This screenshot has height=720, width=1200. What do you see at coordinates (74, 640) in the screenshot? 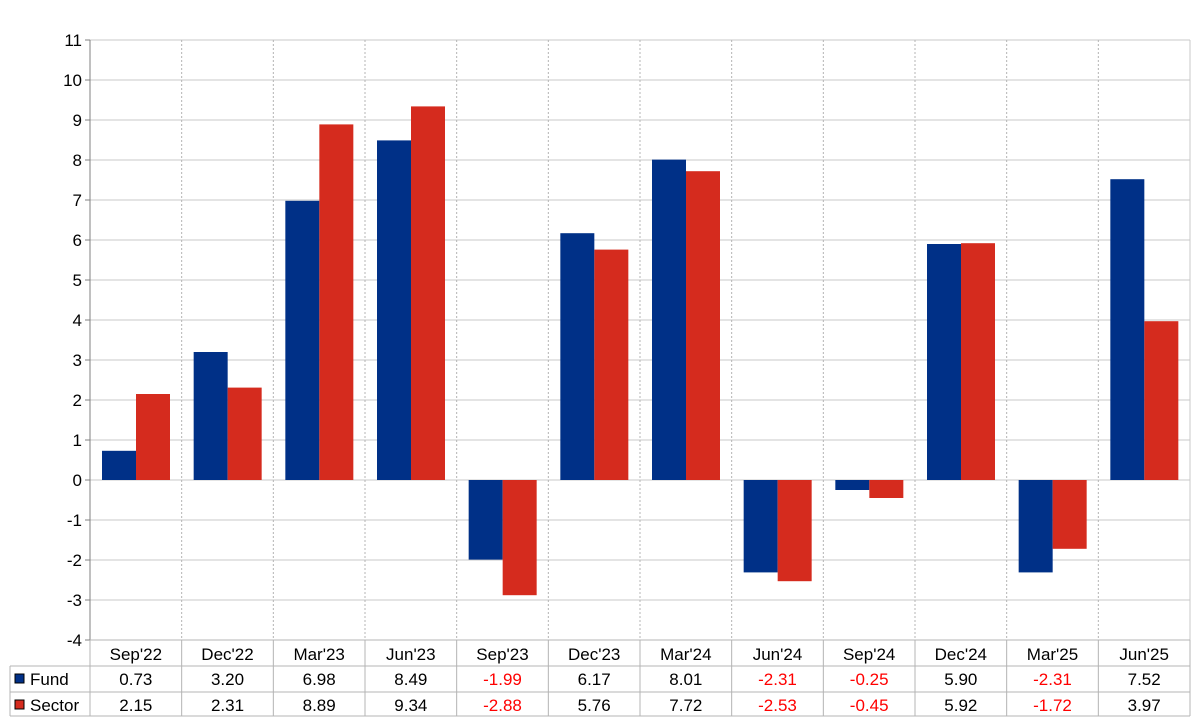
I see `y-tick-label: -4` at bounding box center [74, 640].